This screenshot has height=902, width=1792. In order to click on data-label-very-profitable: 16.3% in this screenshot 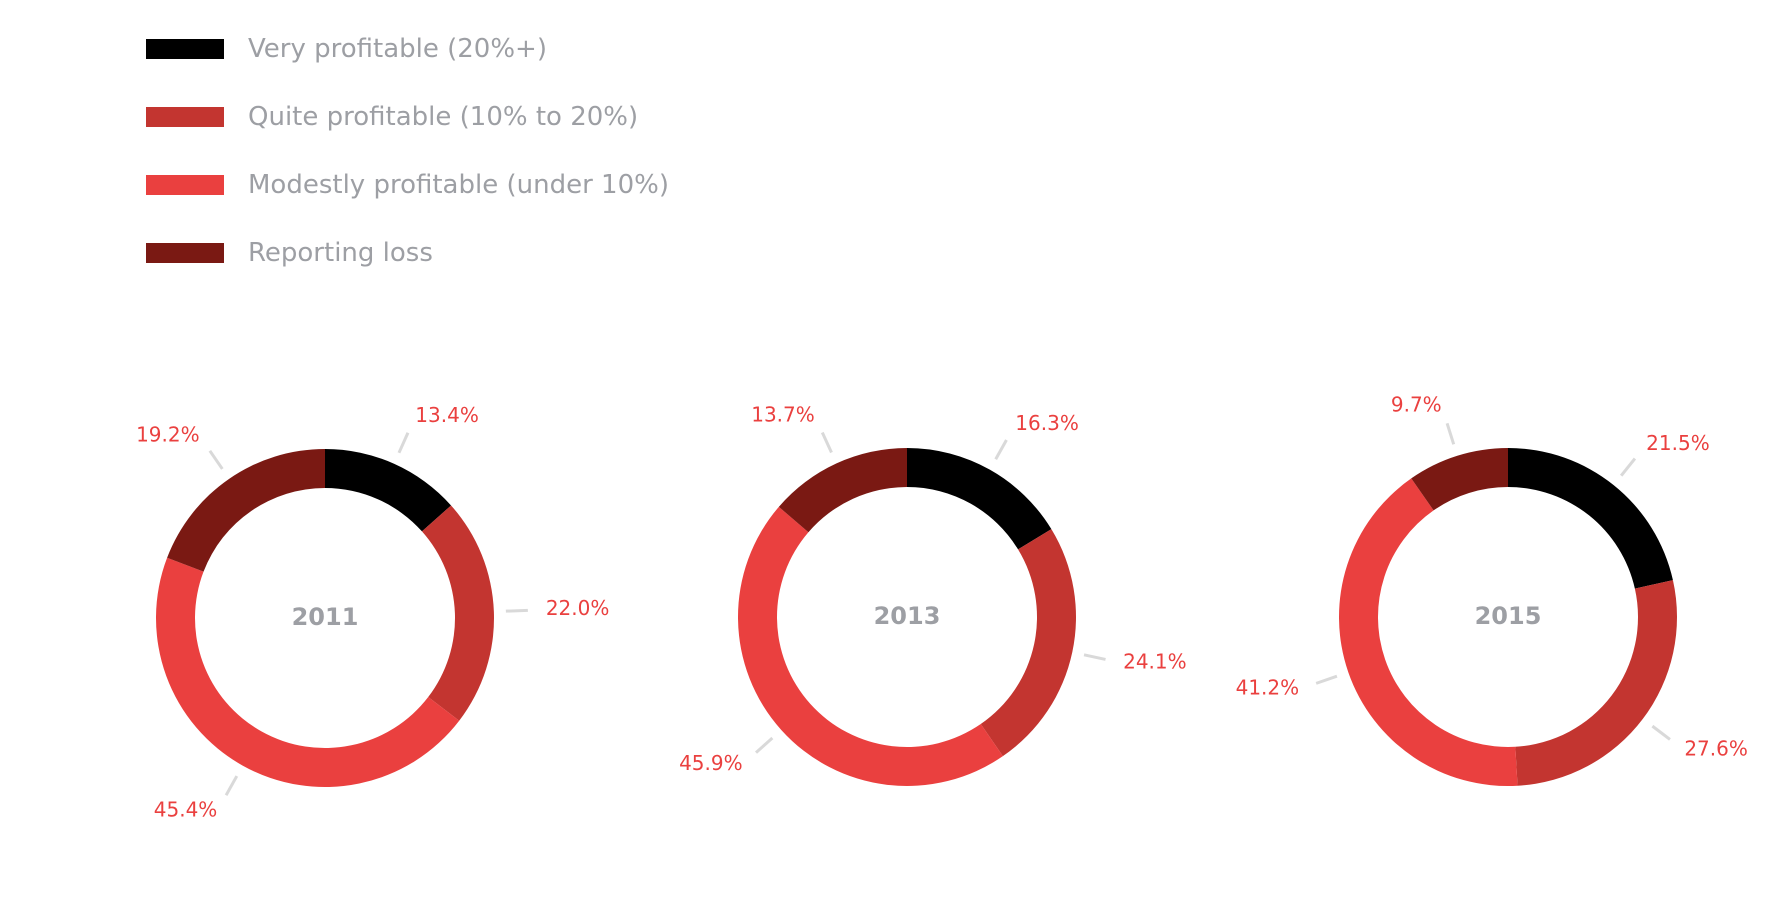, I will do `click(1047, 423)`.